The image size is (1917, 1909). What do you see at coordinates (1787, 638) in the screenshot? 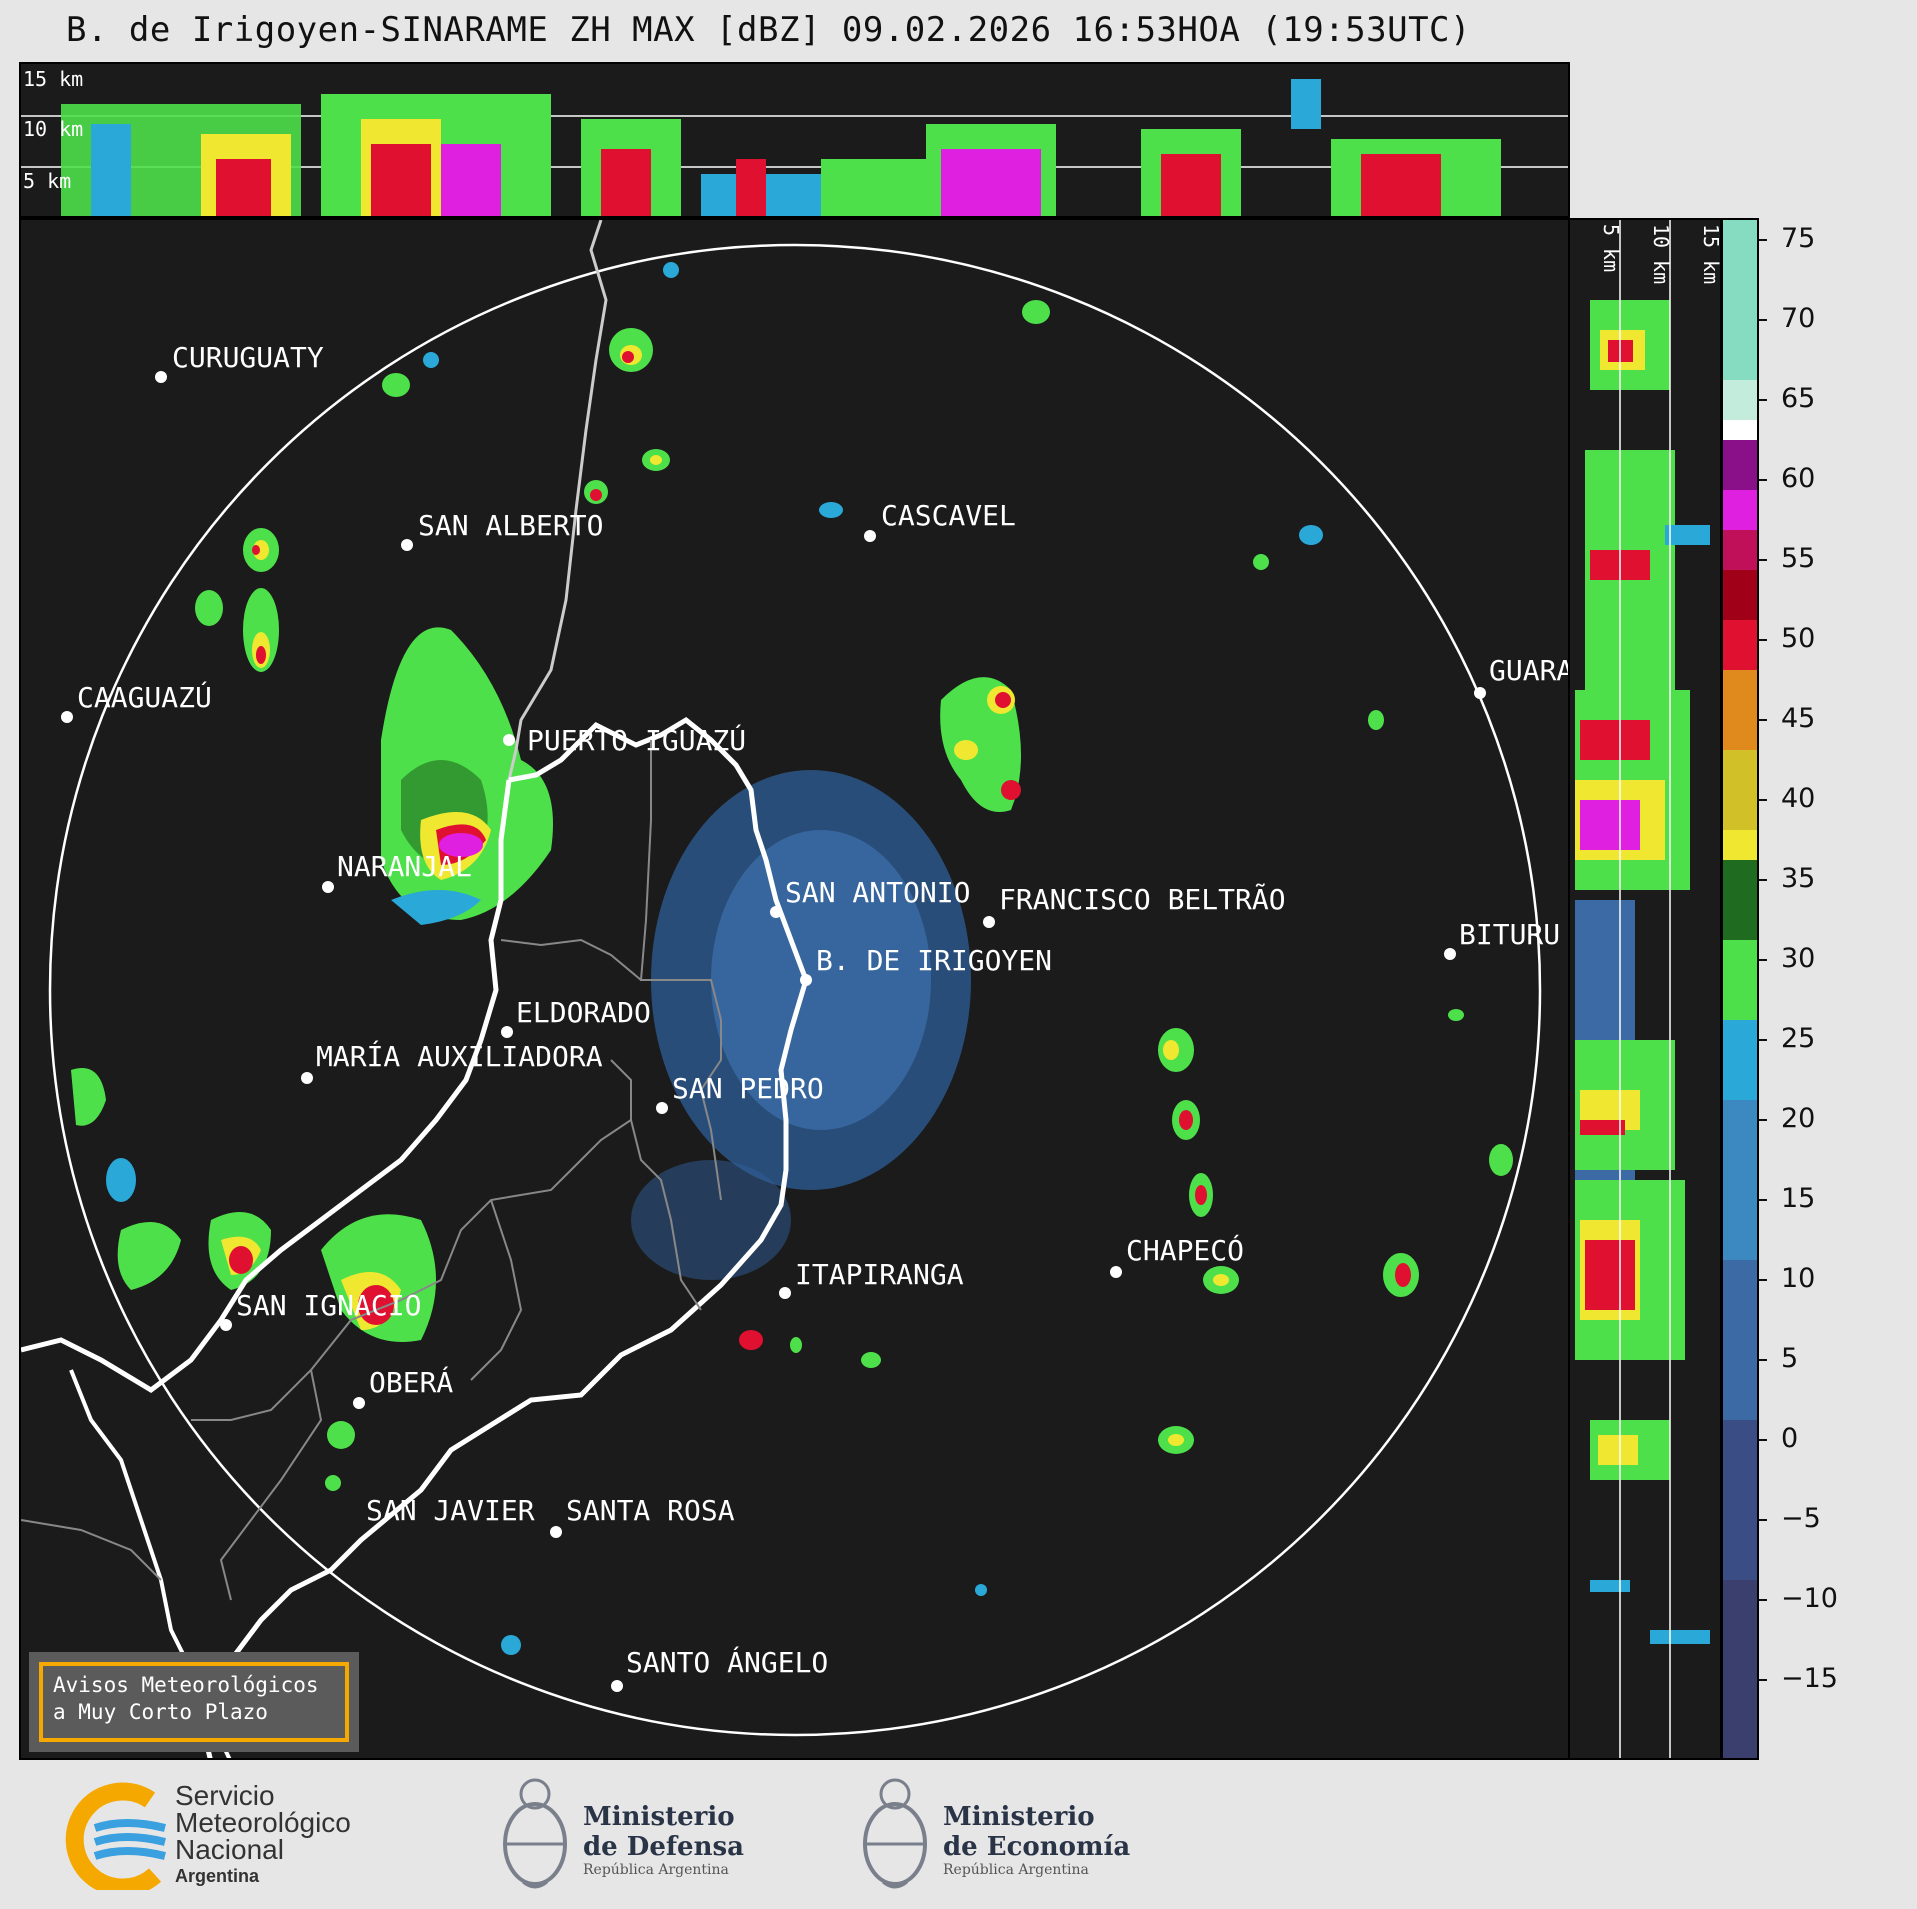
I see `colorbar-tick: 50` at bounding box center [1787, 638].